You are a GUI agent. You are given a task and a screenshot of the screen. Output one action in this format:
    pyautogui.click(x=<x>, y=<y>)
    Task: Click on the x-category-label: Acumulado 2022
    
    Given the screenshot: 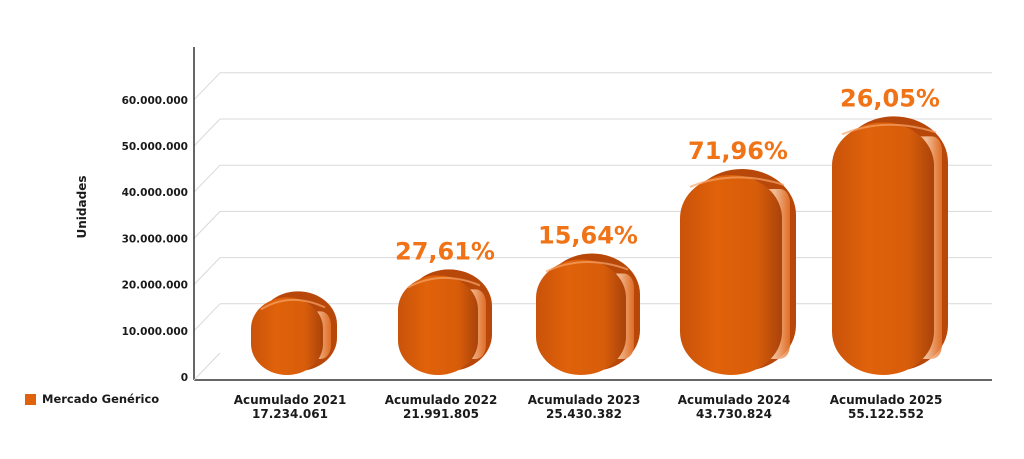 What is the action you would take?
    pyautogui.click(x=441, y=400)
    